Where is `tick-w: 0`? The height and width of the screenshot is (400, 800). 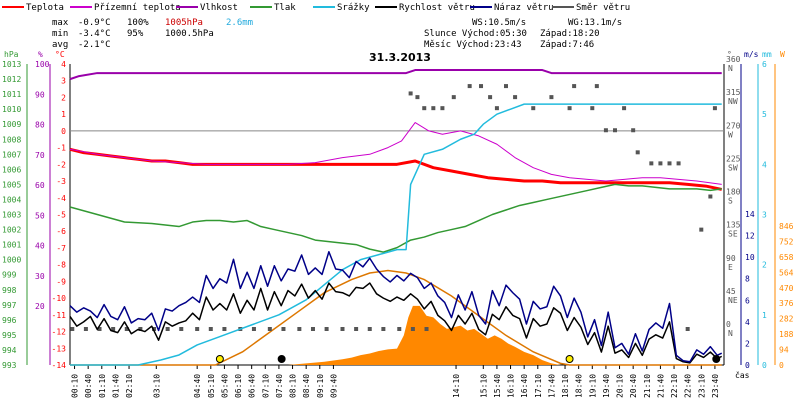 tick-w: 0 is located at coordinates (781, 365).